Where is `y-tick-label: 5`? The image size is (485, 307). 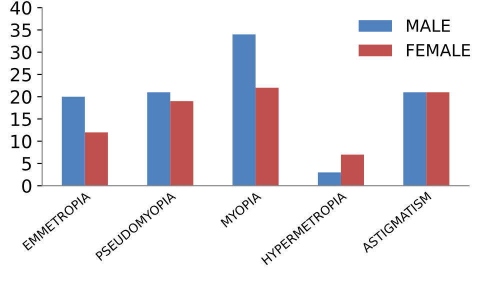 y-tick-label: 5 is located at coordinates (26, 164).